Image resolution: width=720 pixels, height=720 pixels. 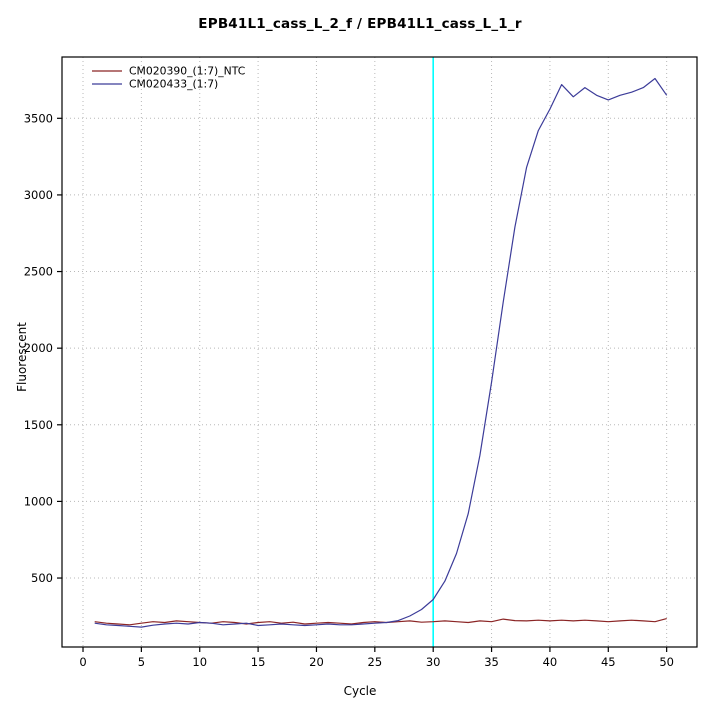 I want to click on y-tick-label: 2000, so click(x=38, y=348).